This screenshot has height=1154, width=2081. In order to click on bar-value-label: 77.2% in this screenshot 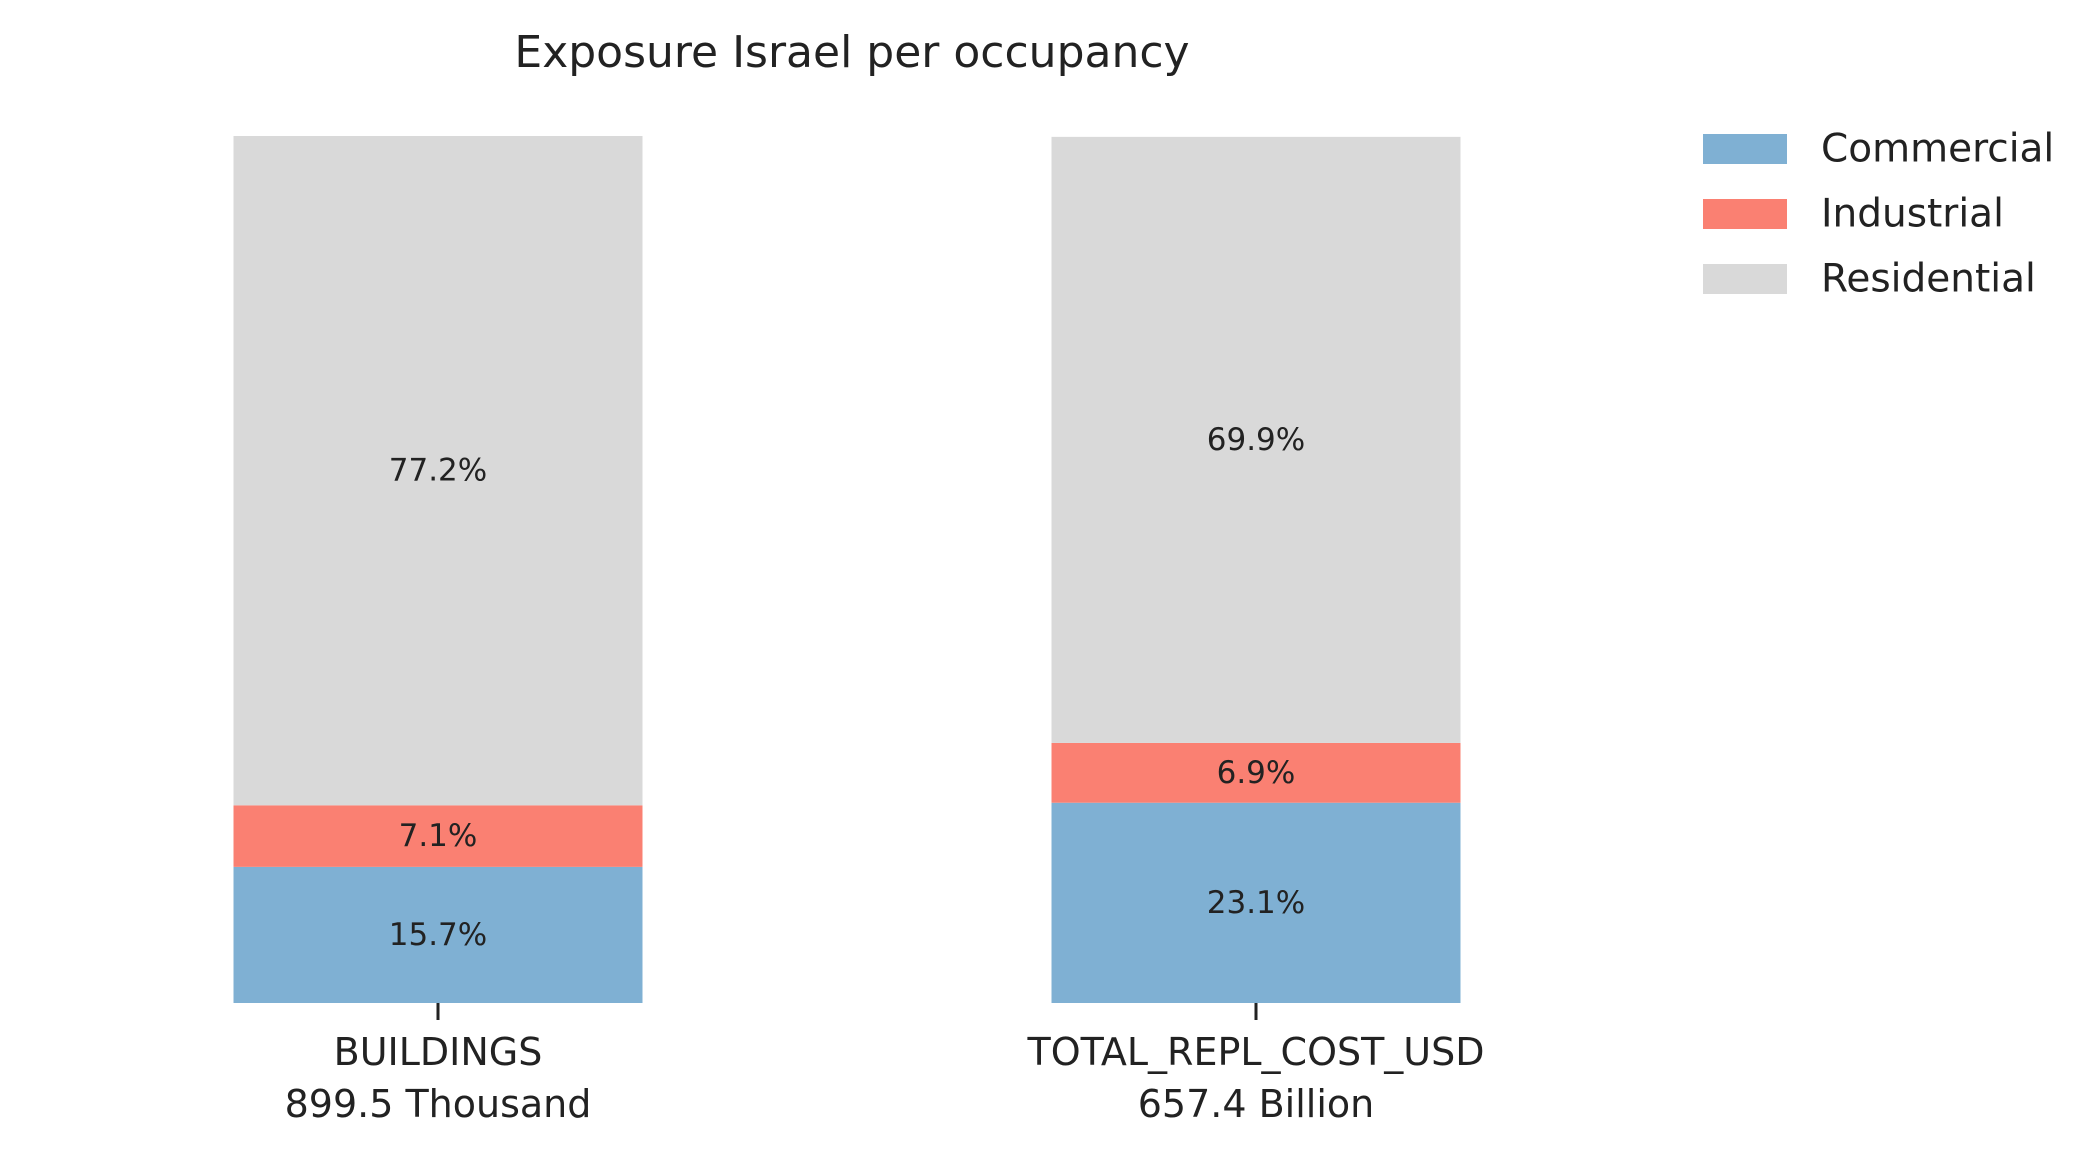, I will do `click(438, 471)`.